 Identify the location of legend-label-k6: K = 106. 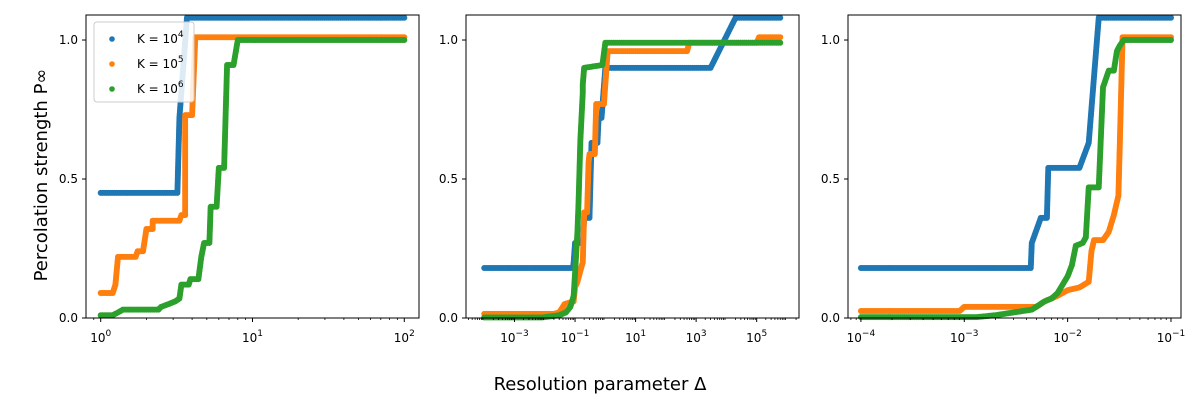
(160, 88).